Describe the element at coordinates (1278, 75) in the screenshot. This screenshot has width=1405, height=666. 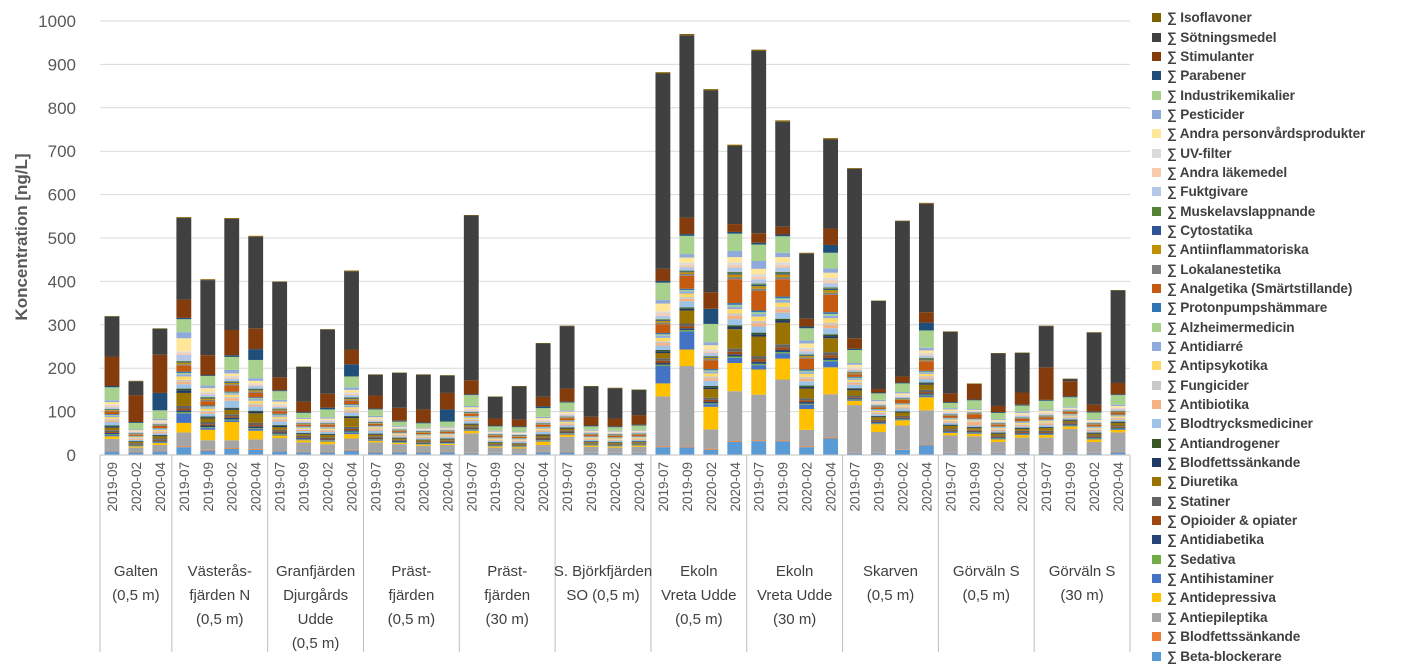
I see `legend-item: ∑ Parabener` at that location.